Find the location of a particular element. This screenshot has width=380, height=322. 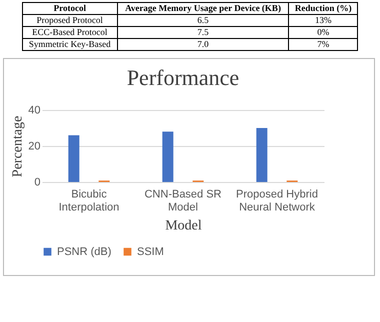

legend-label: SSIM is located at coordinates (150, 252).